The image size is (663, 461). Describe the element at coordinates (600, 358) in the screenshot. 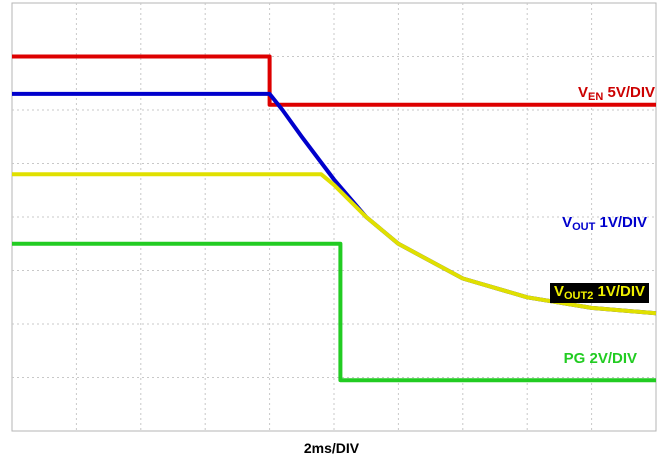

I see `pg-trace-label: PG 2V/DIV` at that location.